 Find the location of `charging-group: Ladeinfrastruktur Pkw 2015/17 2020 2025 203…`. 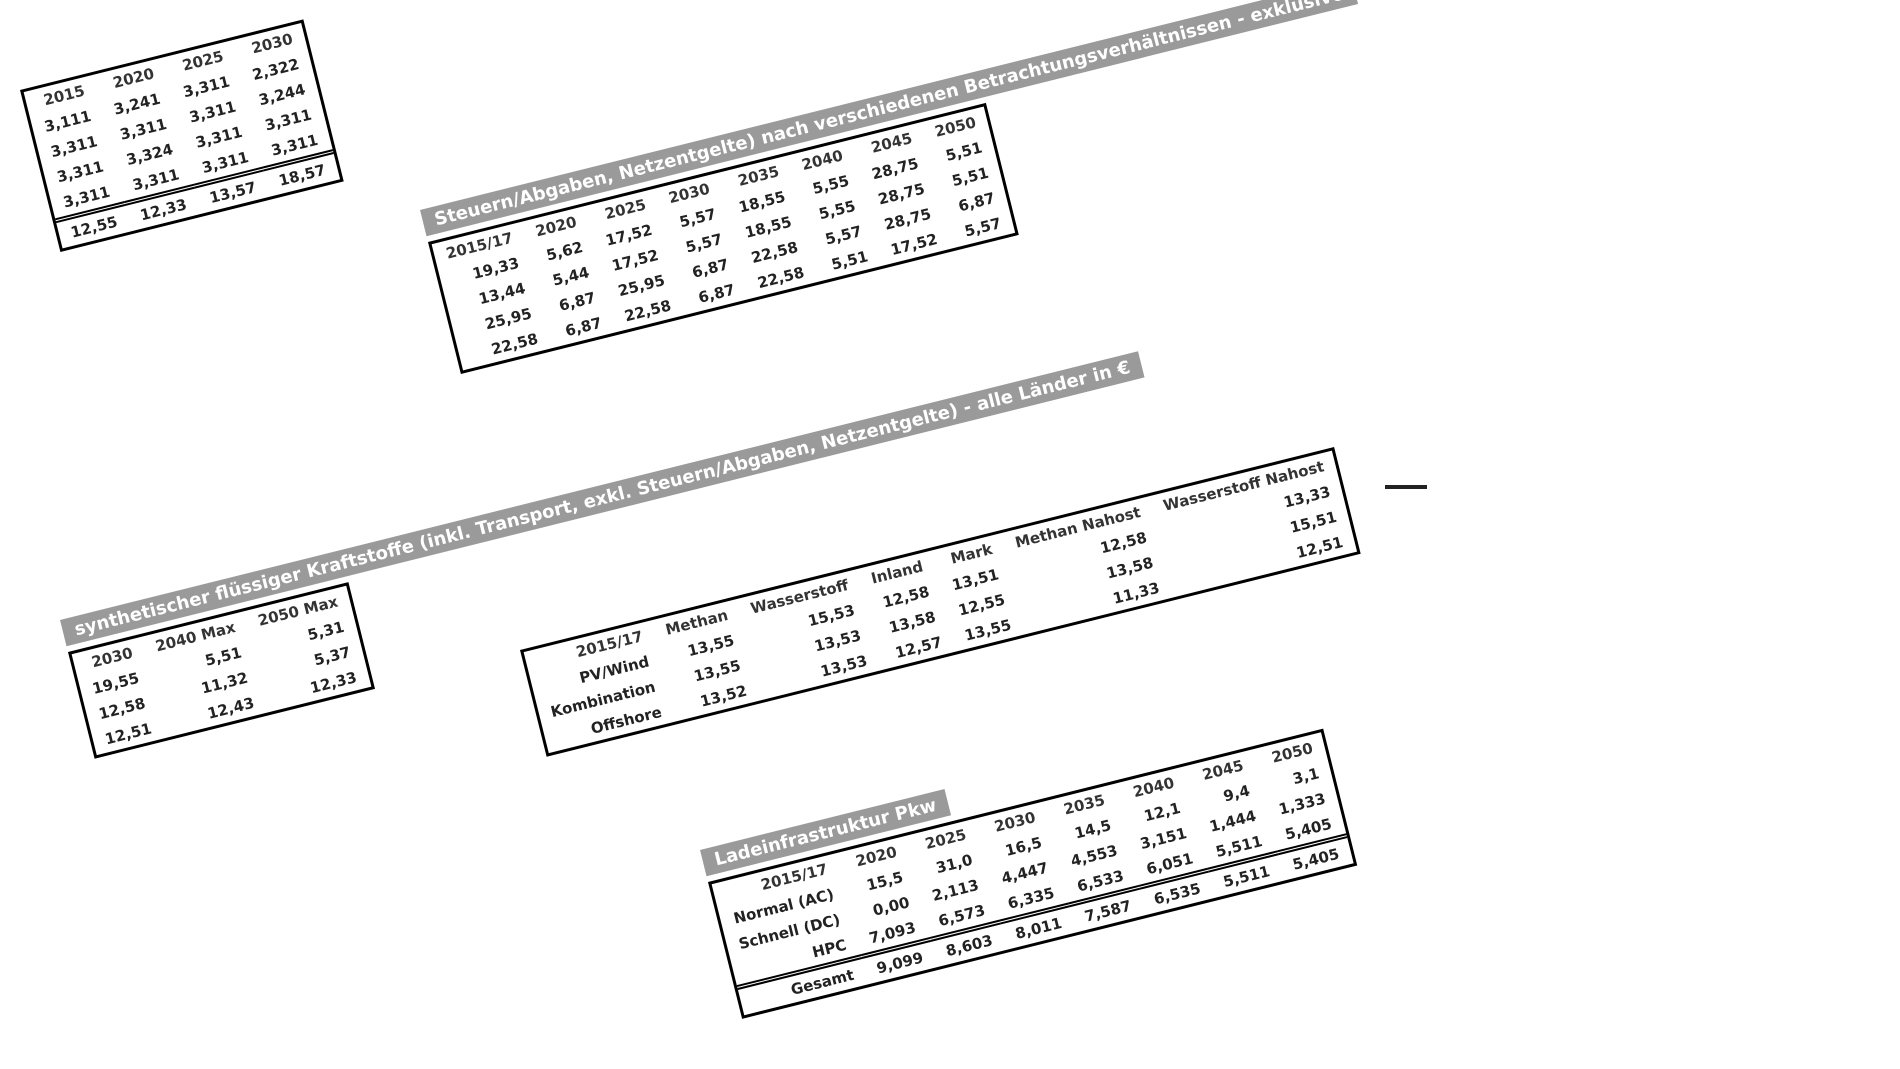

charging-group: Ladeinfrastruktur Pkw 2015/17 2020 2025 203… is located at coordinates (1029, 860).